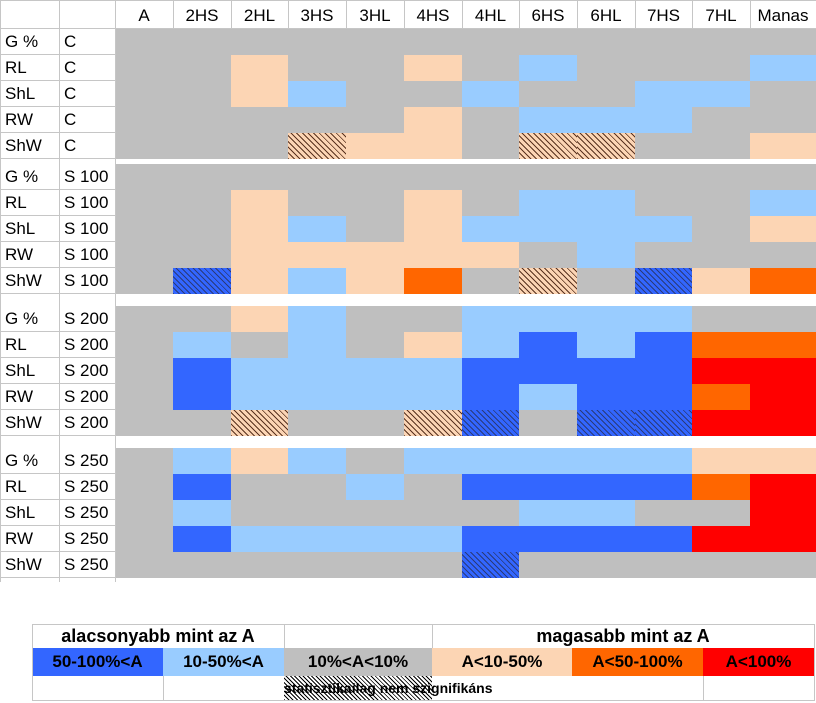 This screenshot has width=816, height=703. Describe the element at coordinates (86, 460) in the screenshot. I see `row-treatment-label: S 250` at that location.